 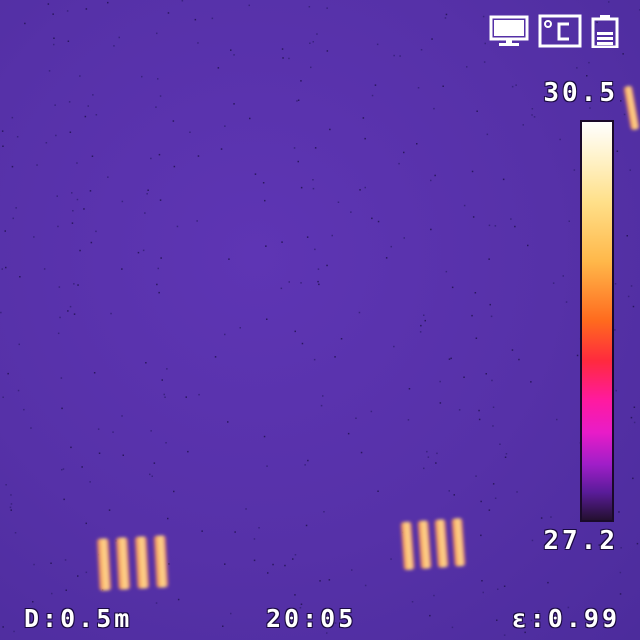 What do you see at coordinates (311, 618) in the screenshot?
I see `clock-readout: 20:05` at bounding box center [311, 618].